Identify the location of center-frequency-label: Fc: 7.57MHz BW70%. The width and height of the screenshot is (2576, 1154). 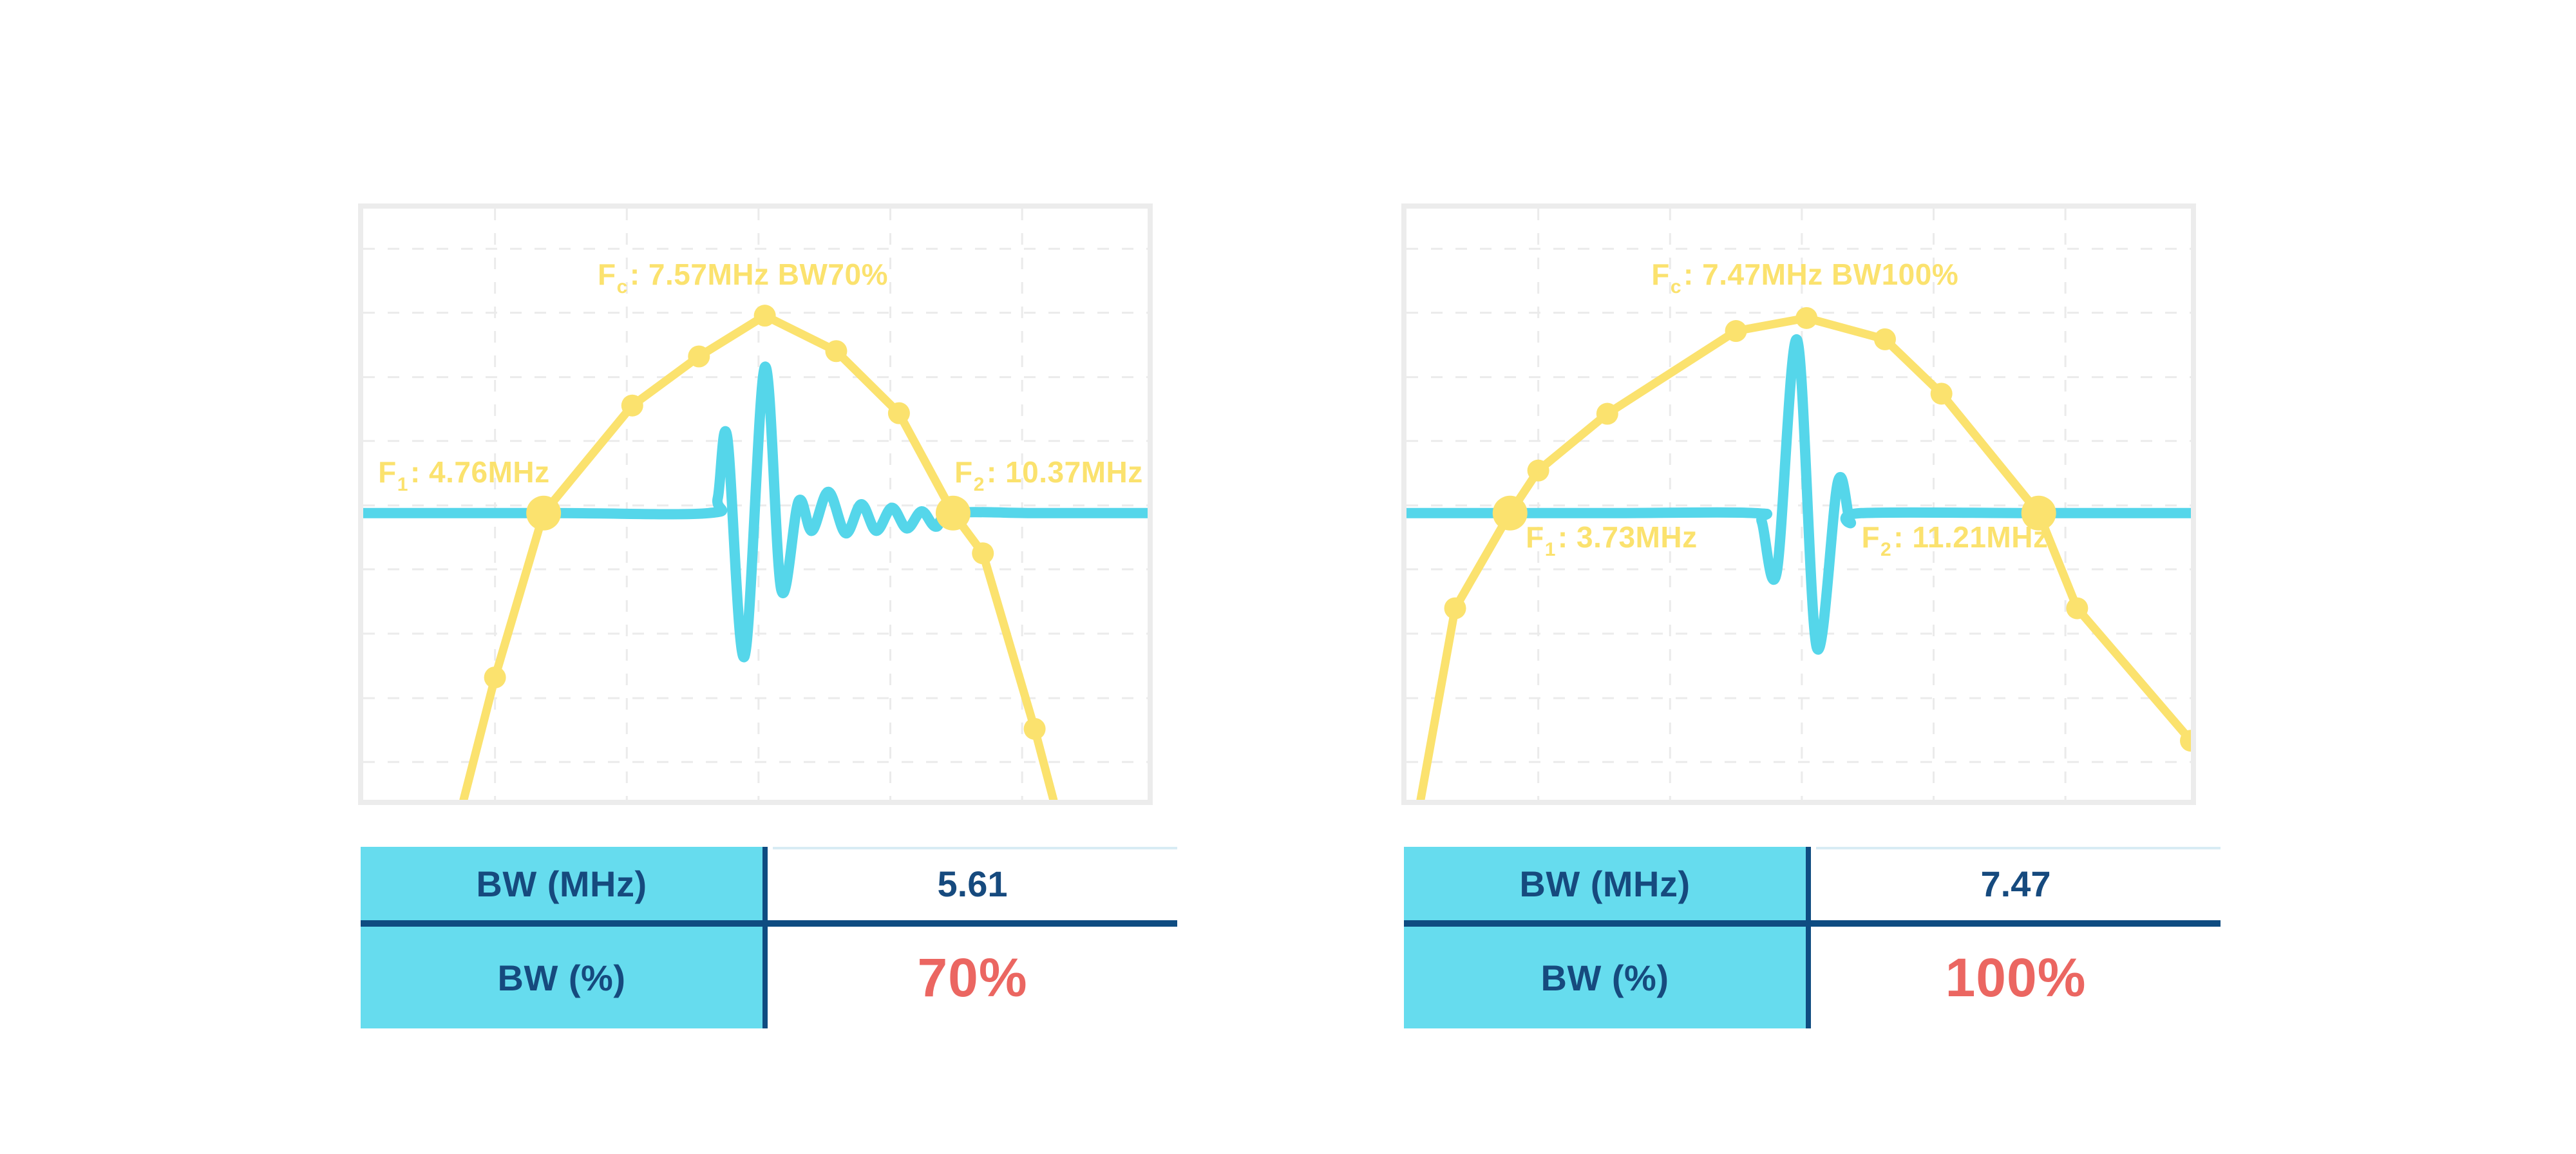
(743, 278).